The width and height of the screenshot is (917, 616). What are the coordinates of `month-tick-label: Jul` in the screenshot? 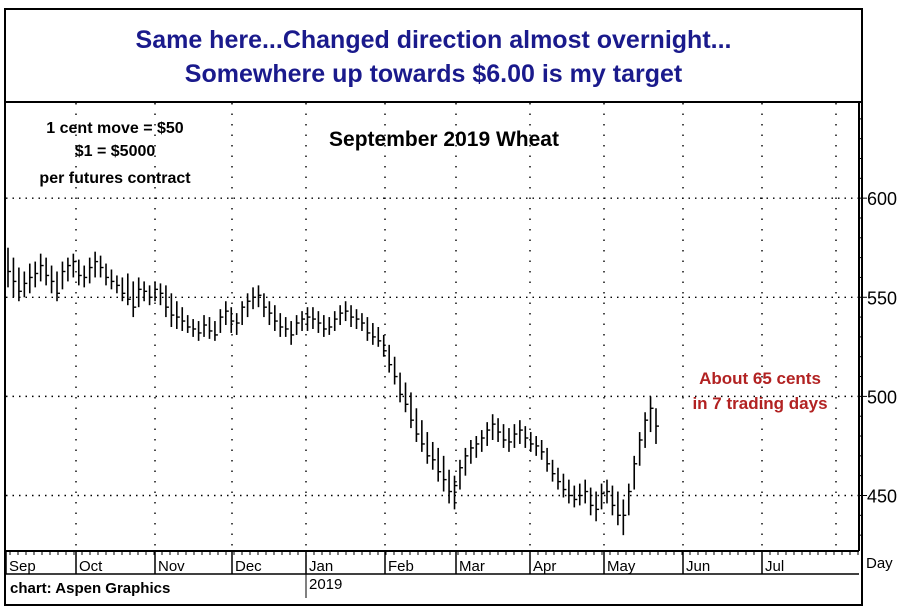 It's located at (774, 566).